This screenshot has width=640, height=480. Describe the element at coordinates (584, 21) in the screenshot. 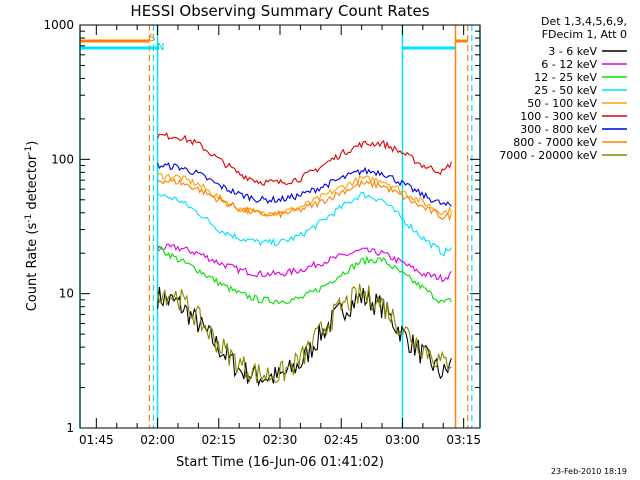

I see `legend-header-line-1: Det 1,3,4,5,6,9,` at that location.